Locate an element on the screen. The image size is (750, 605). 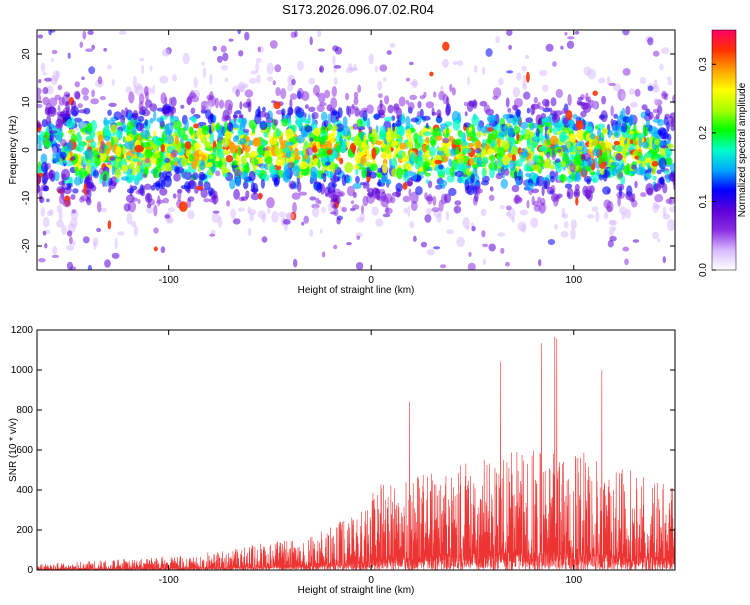
colorbar-tick-label: 0.2 is located at coordinates (703, 132).